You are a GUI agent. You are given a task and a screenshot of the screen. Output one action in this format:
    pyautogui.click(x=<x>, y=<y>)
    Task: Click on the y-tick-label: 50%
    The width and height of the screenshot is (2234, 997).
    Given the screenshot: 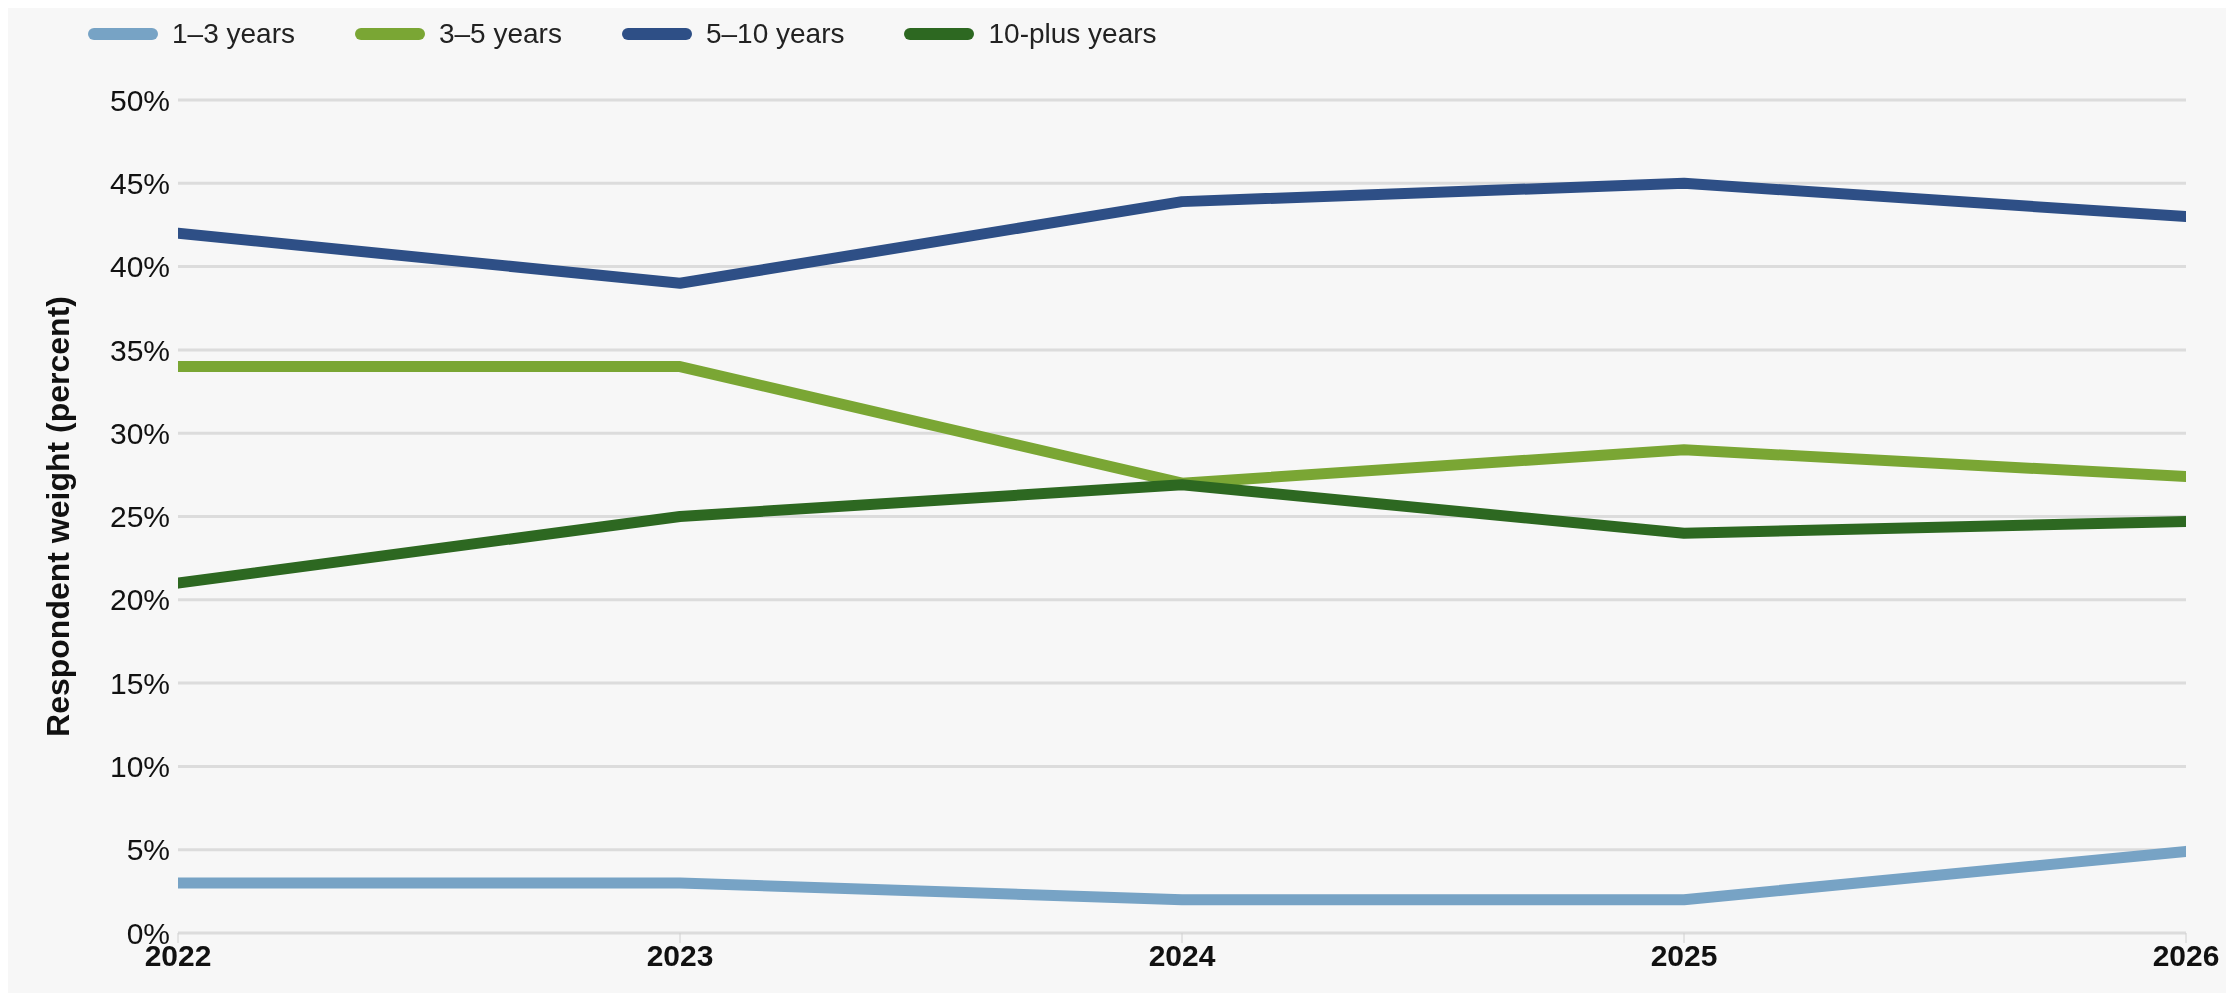 What is the action you would take?
    pyautogui.click(x=139, y=100)
    